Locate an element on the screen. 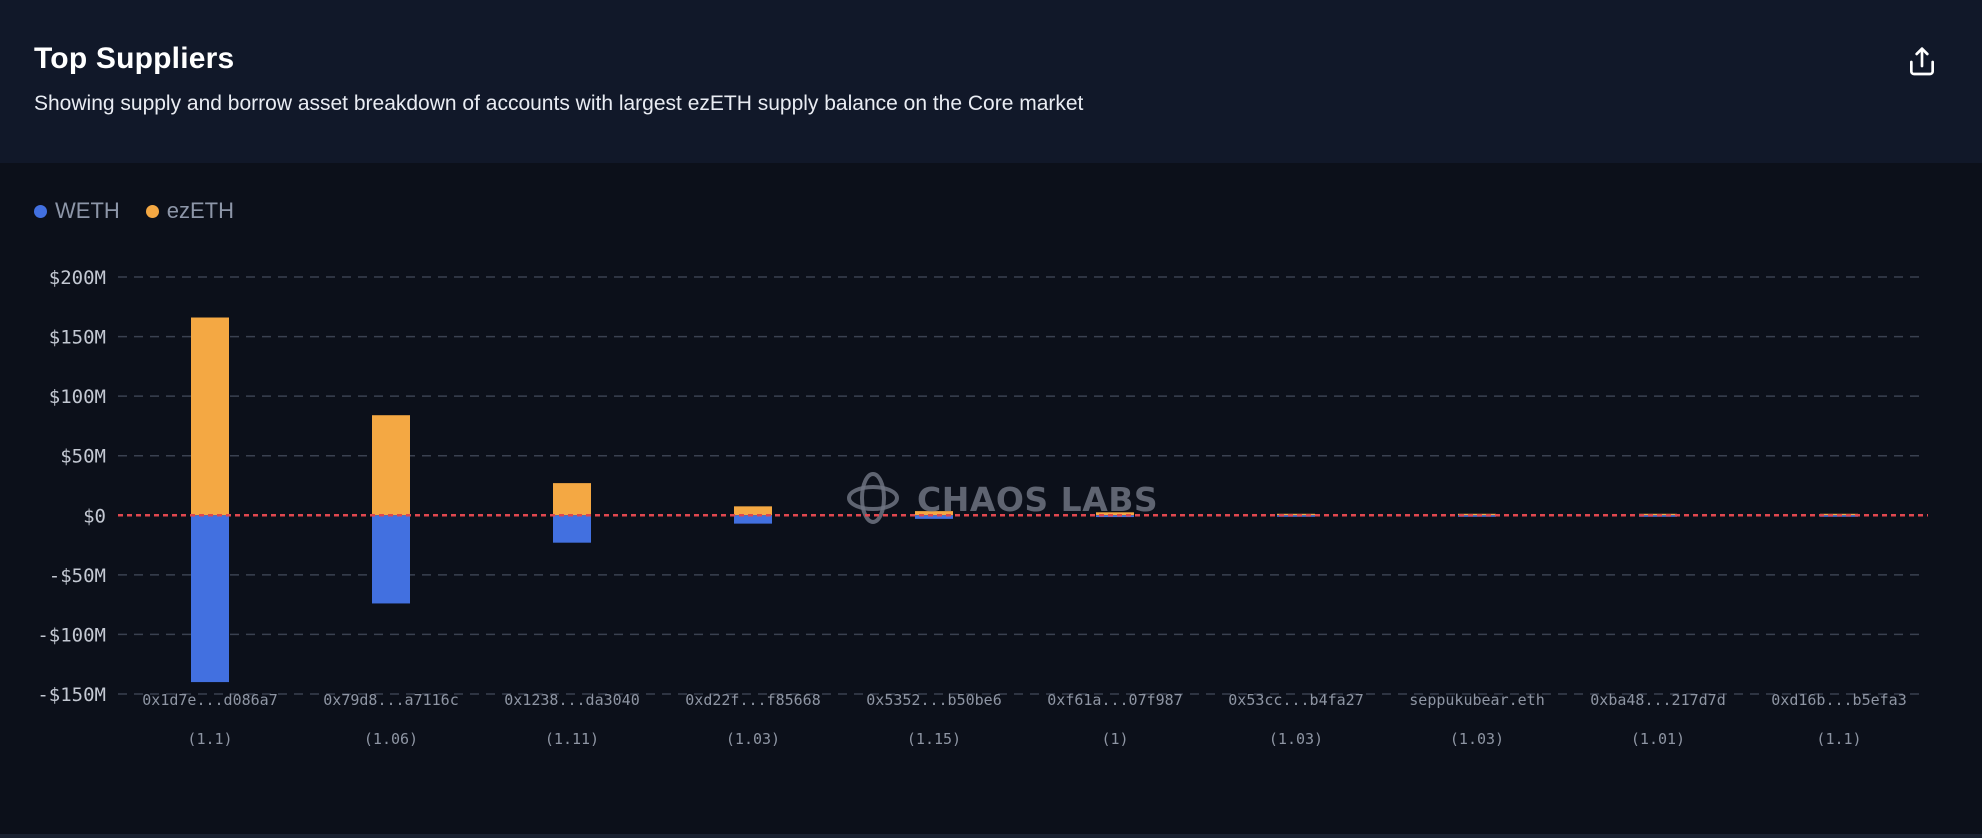  y-tick-label: $200M is located at coordinates (77, 278).